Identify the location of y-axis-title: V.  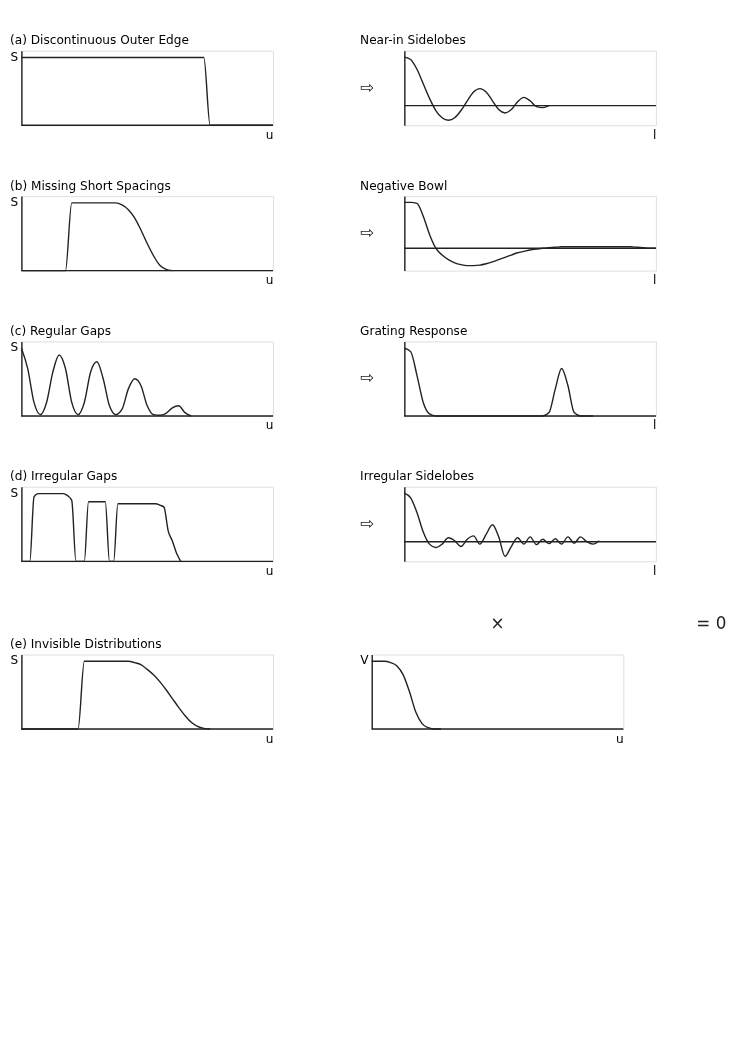
(365, 660).